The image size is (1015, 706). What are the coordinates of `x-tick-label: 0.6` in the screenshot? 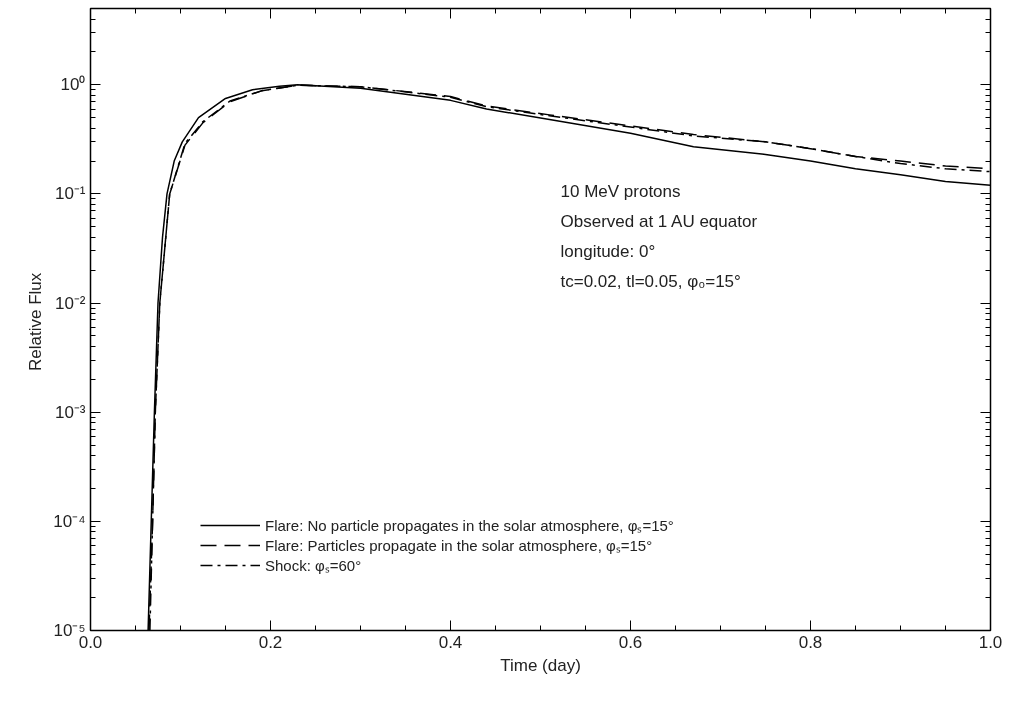 It's located at (630, 642).